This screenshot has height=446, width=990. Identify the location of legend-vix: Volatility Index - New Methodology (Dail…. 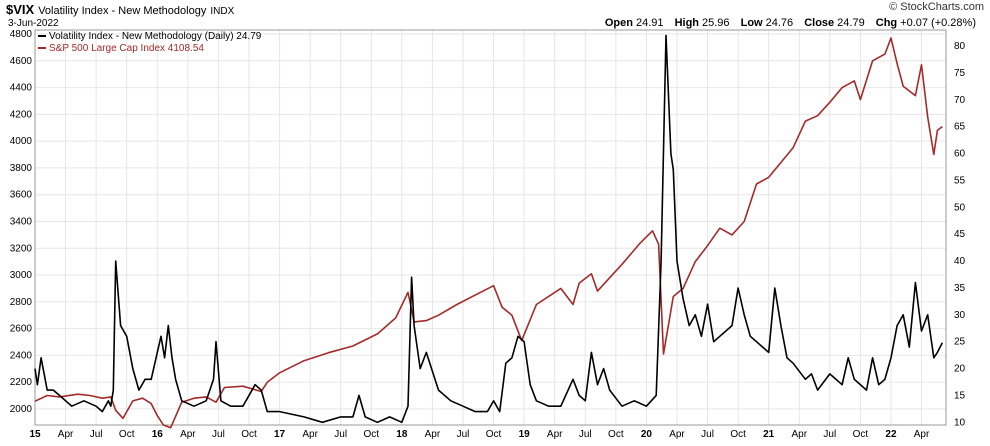
(149, 37).